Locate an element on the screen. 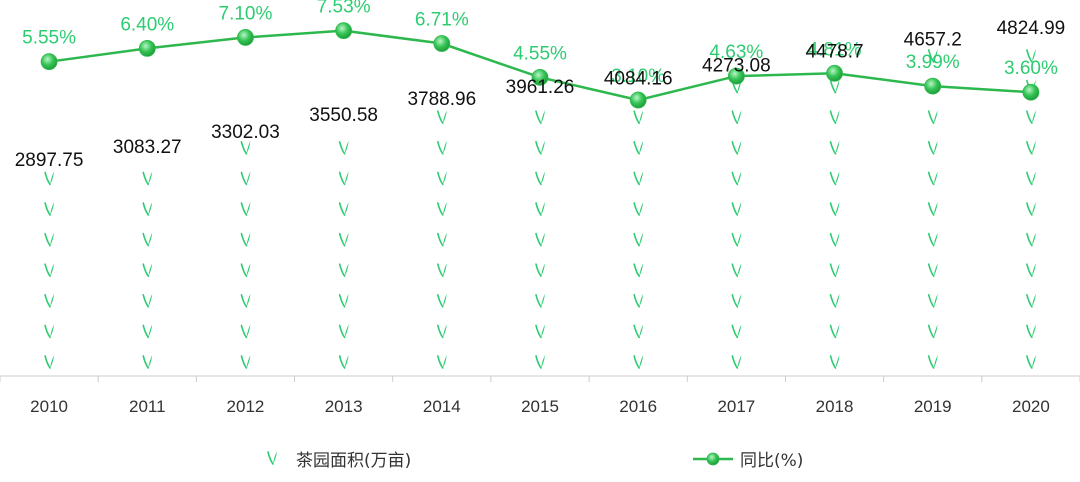  yoy-value-label: 4.63% is located at coordinates (736, 52).